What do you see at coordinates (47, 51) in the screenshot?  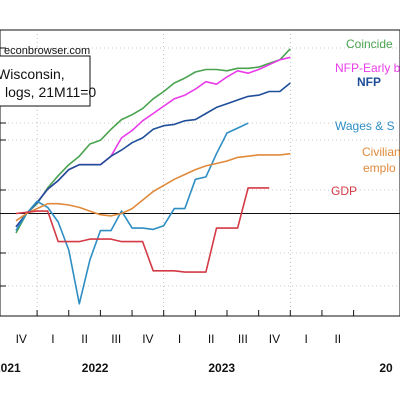 I see `source-credit: econbrowser.com` at bounding box center [47, 51].